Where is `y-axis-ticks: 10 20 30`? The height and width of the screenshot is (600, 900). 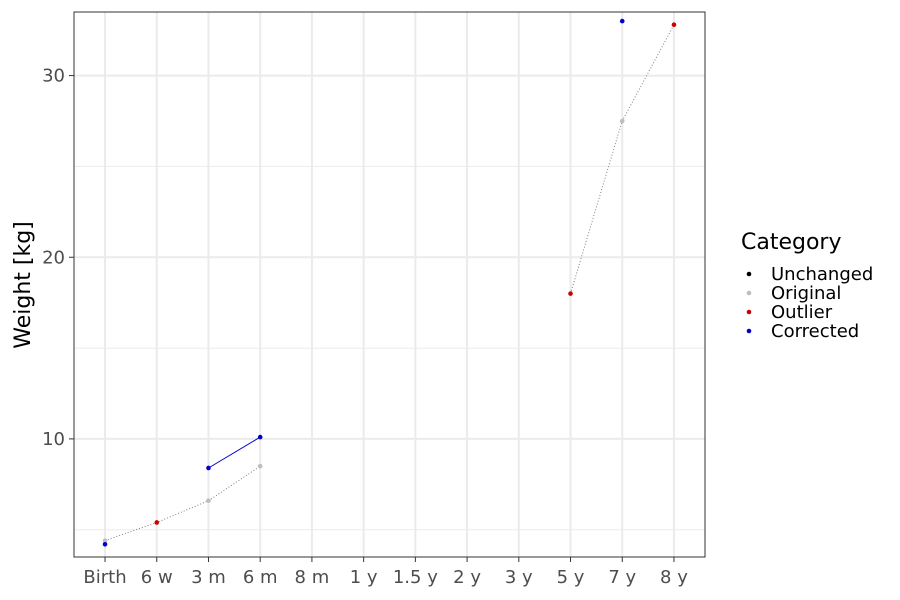
y-axis-ticks: 10 20 30 is located at coordinates (58, 258).